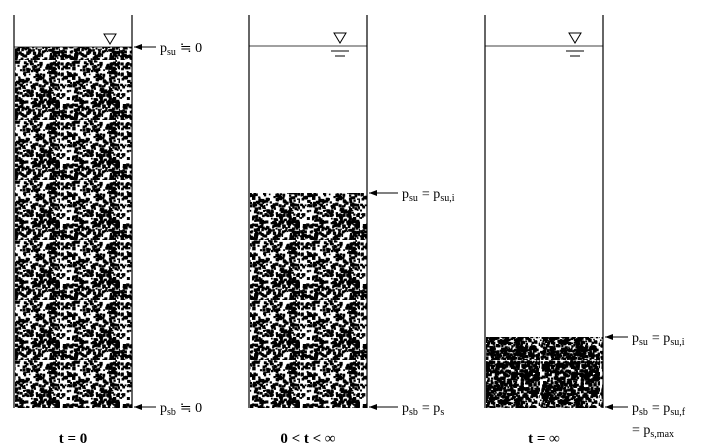 The image size is (705, 446). I want to click on pressure-label: = ps,max, so click(653, 431).